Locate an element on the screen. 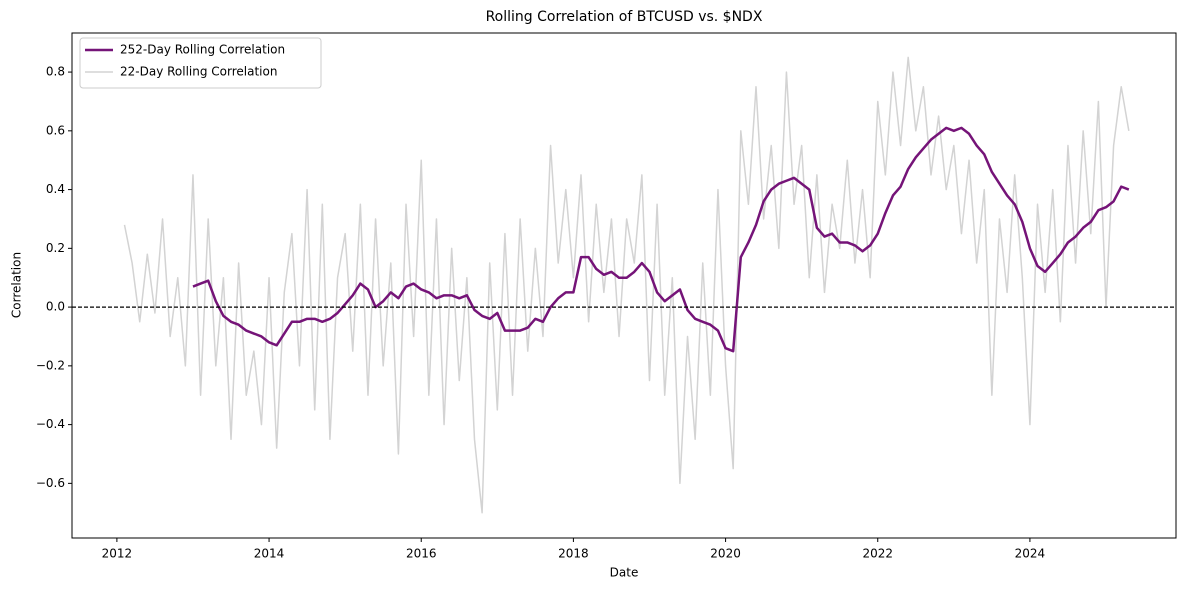  x-tick-label: 2020 is located at coordinates (725, 554).